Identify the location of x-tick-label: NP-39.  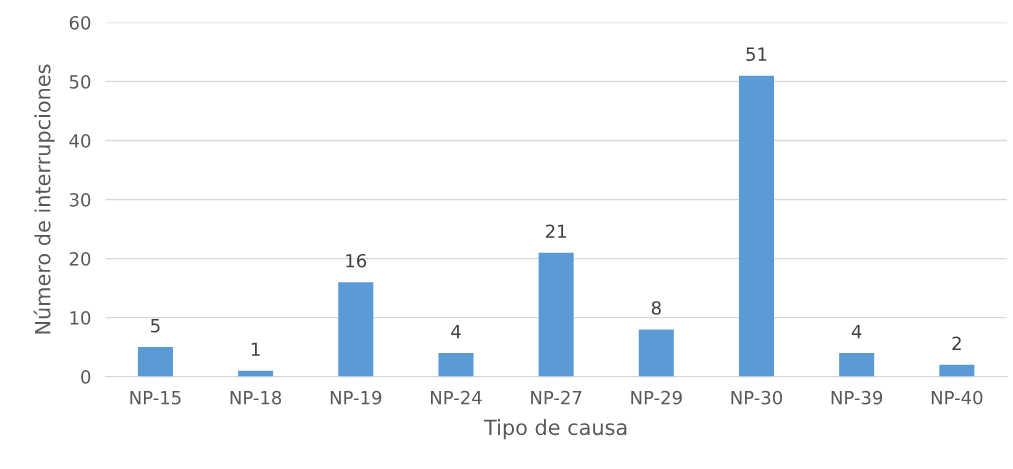
(857, 397).